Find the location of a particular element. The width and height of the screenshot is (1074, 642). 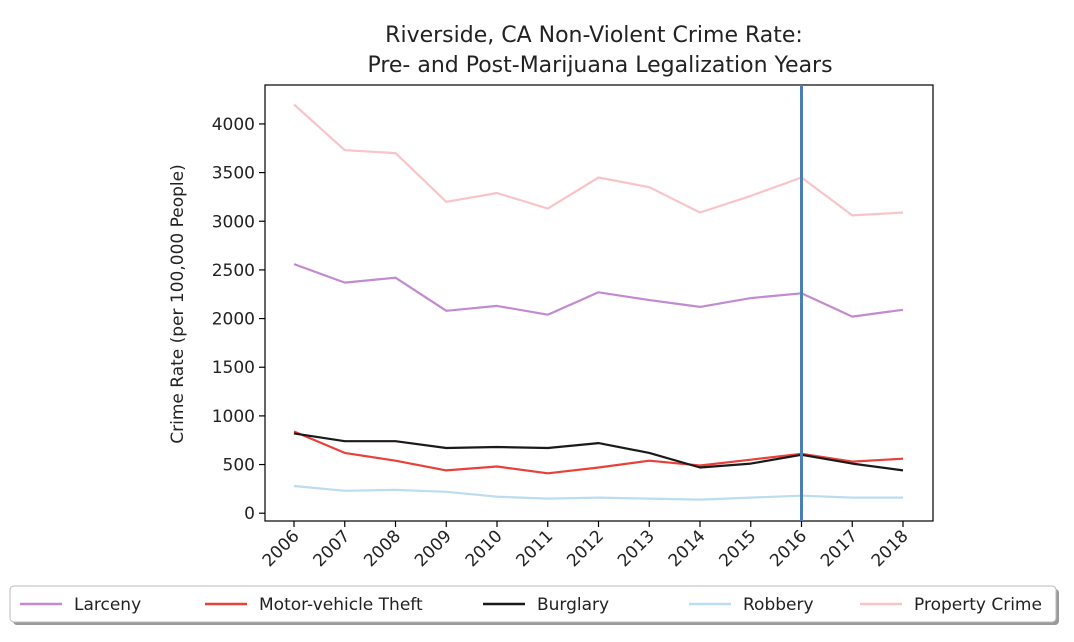

x-tick-label: 2015 is located at coordinates (738, 548).